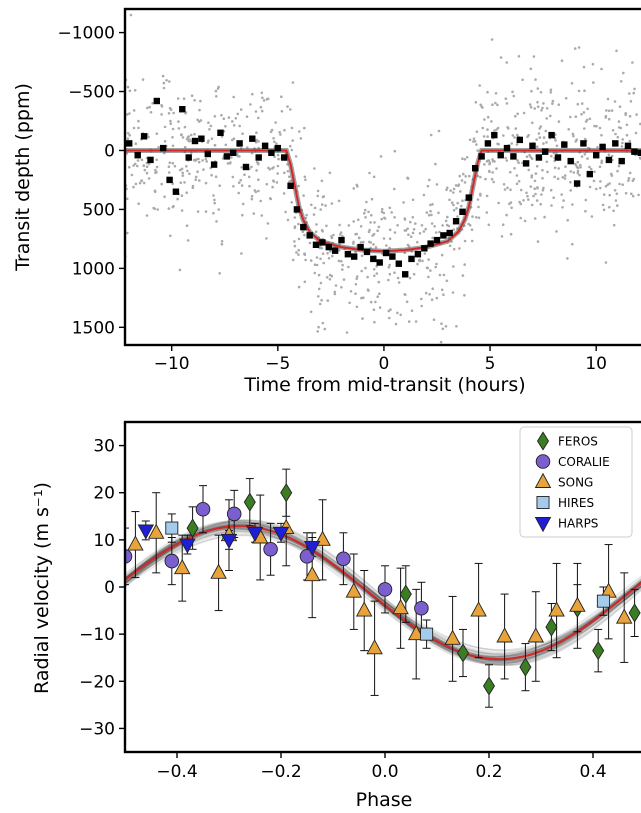 The image size is (641, 813). I want to click on transit-y-tick-label: 500, so click(99, 210).